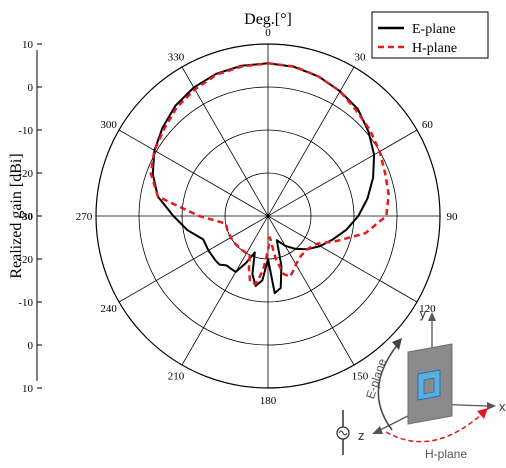  What do you see at coordinates (432, 316) in the screenshot?
I see `y-arrowhead-icon` at bounding box center [432, 316].